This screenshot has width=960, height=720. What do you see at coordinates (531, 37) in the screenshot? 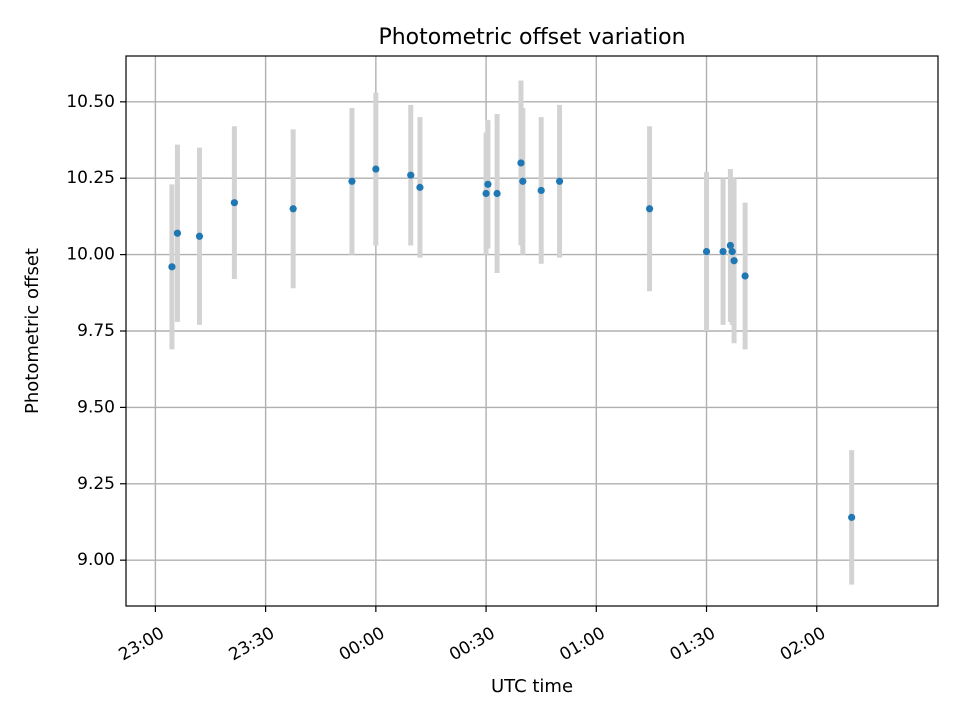
I see `chart-title: Photometric offset variation` at bounding box center [531, 37].